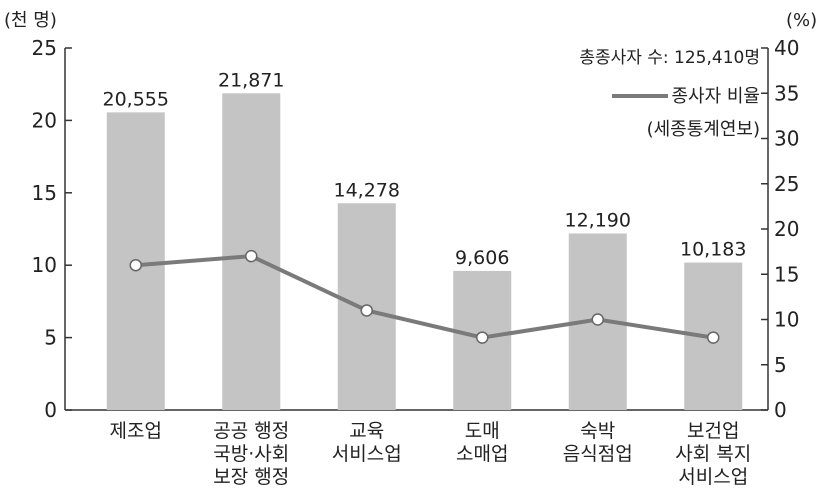 The width and height of the screenshot is (825, 501). What do you see at coordinates (50, 410) in the screenshot?
I see `left-tick-label: 0` at bounding box center [50, 410].